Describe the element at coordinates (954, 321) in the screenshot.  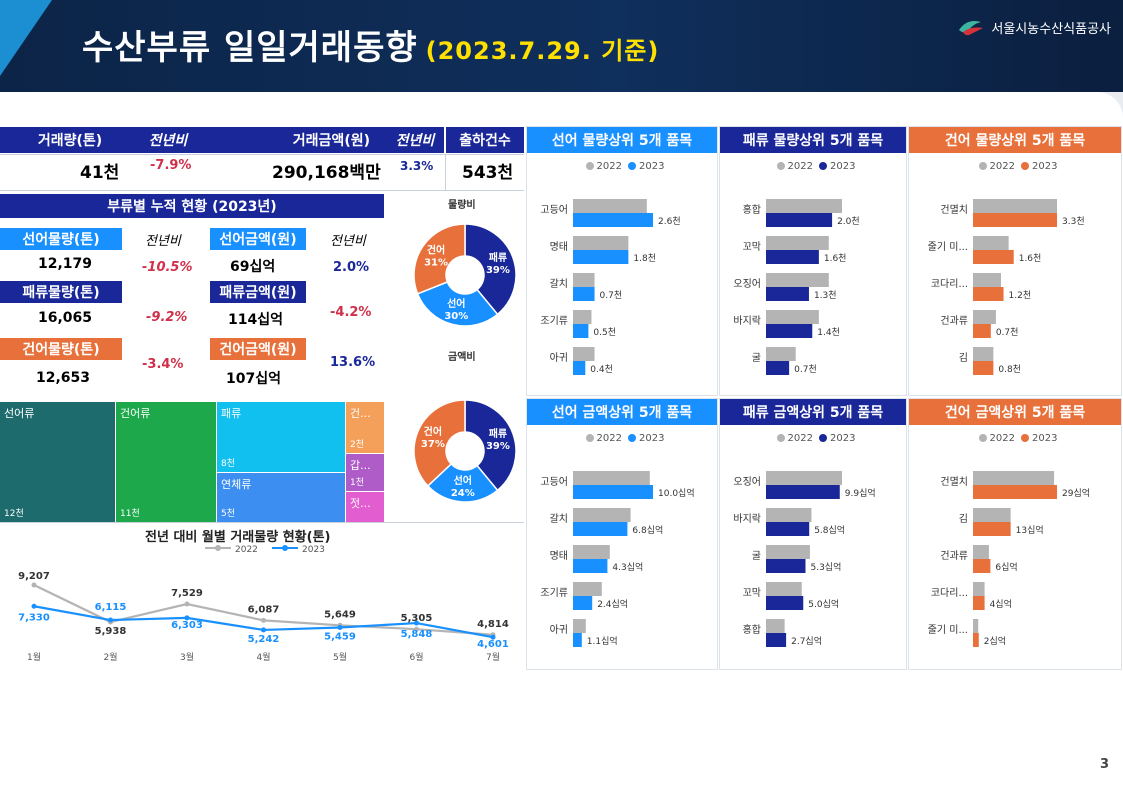
I see `bar-category-3: 건과류` at that location.